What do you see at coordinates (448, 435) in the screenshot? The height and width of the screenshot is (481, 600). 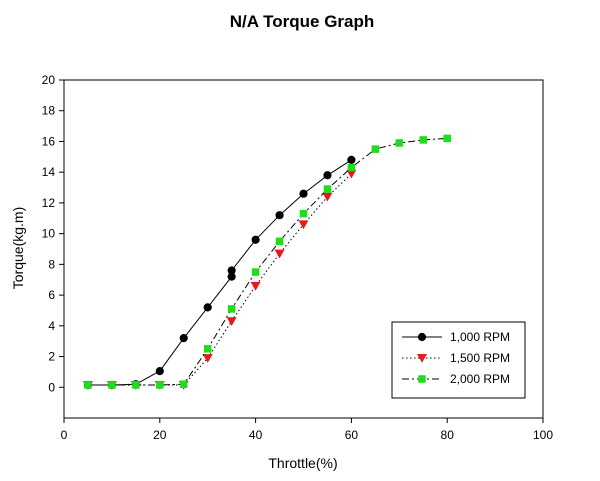 I see `x-tick-label: 80` at bounding box center [448, 435].